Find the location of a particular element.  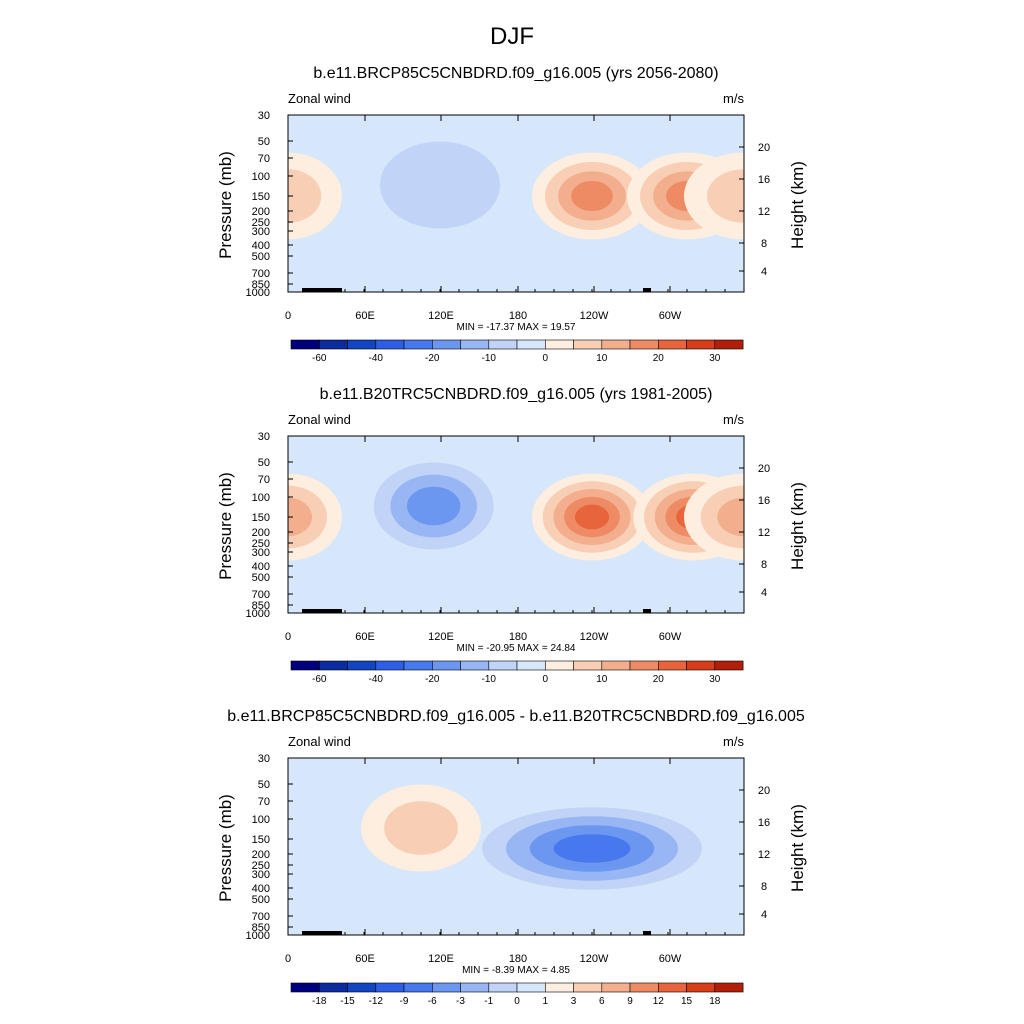

colorbar-label: 3 is located at coordinates (574, 1001).